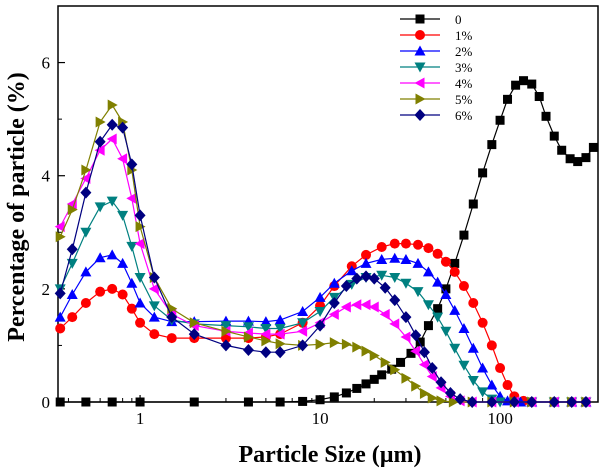 The width and height of the screenshot is (601, 468). I want to click on y-tick-label: 2, so click(46, 289).